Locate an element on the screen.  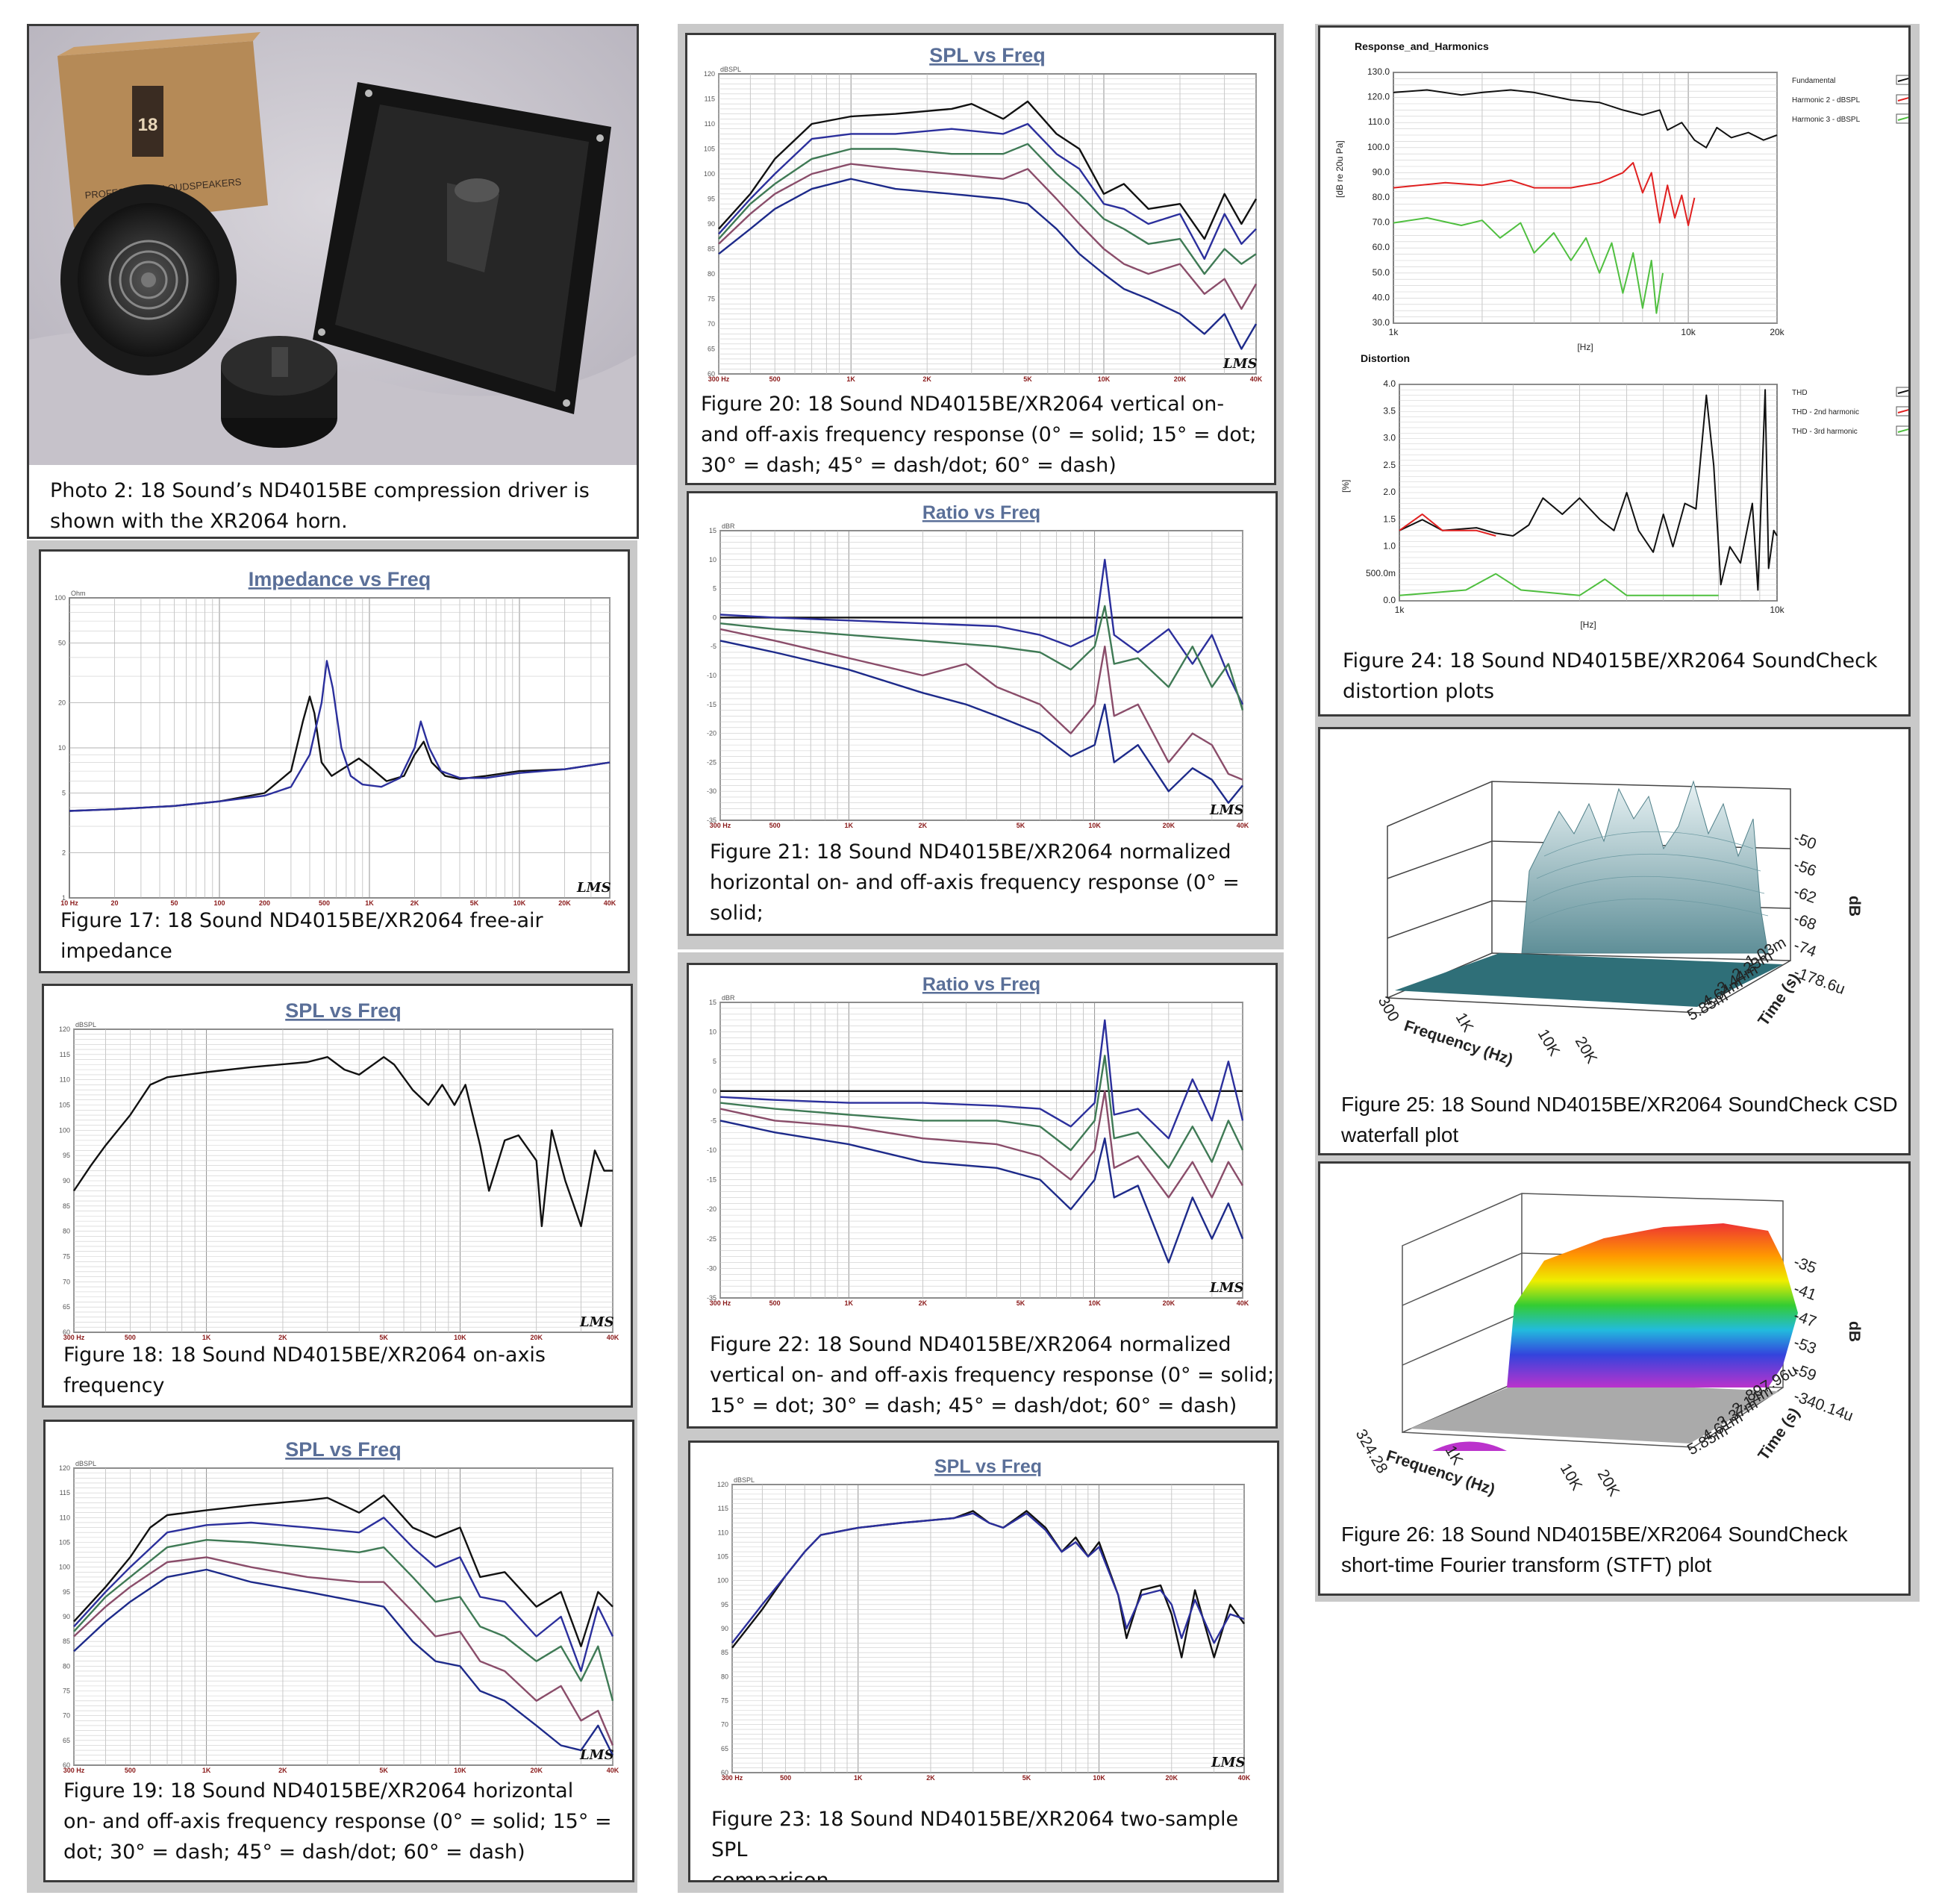
chart-title: SPL vs Freq is located at coordinates (343, 1449).